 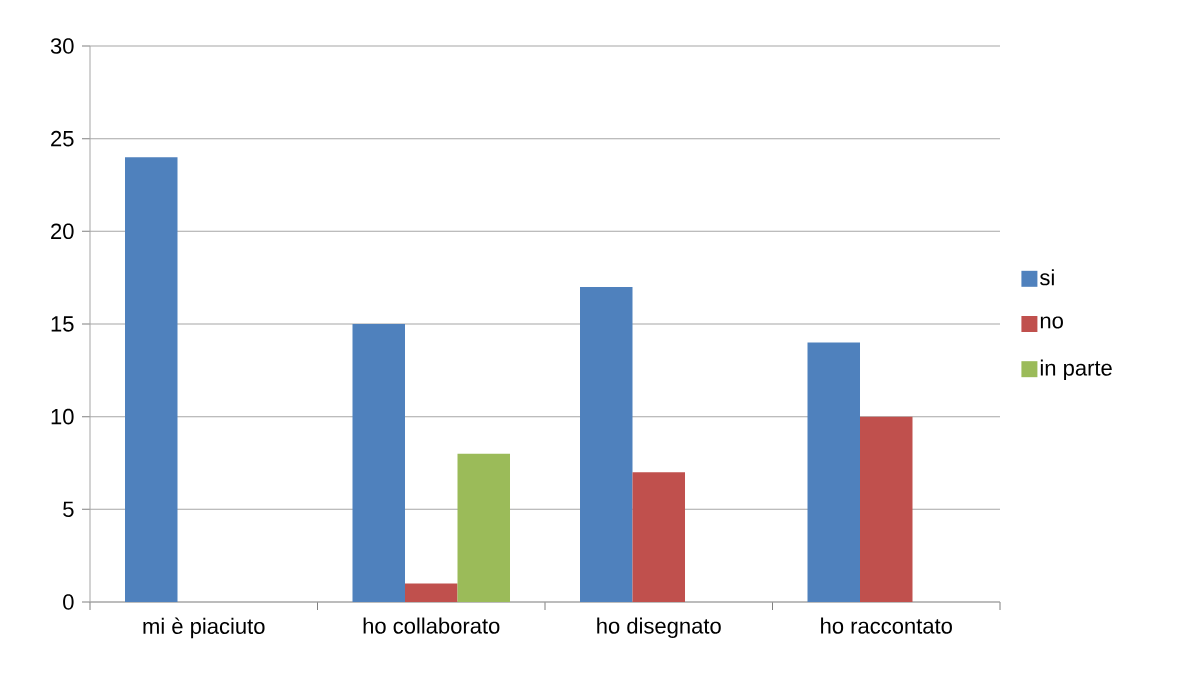 What do you see at coordinates (62, 46) in the screenshot?
I see `y-tick-label: 30` at bounding box center [62, 46].